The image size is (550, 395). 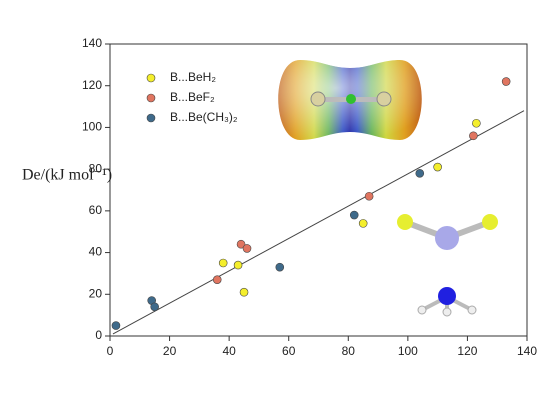 I want to click on y-tick-label: 60, so click(x=96, y=210).